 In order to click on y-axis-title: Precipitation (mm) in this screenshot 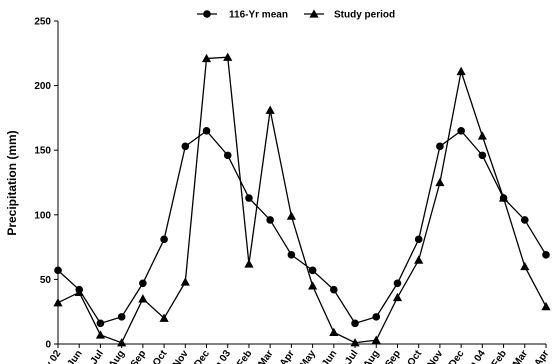, I will do `click(12, 182)`.